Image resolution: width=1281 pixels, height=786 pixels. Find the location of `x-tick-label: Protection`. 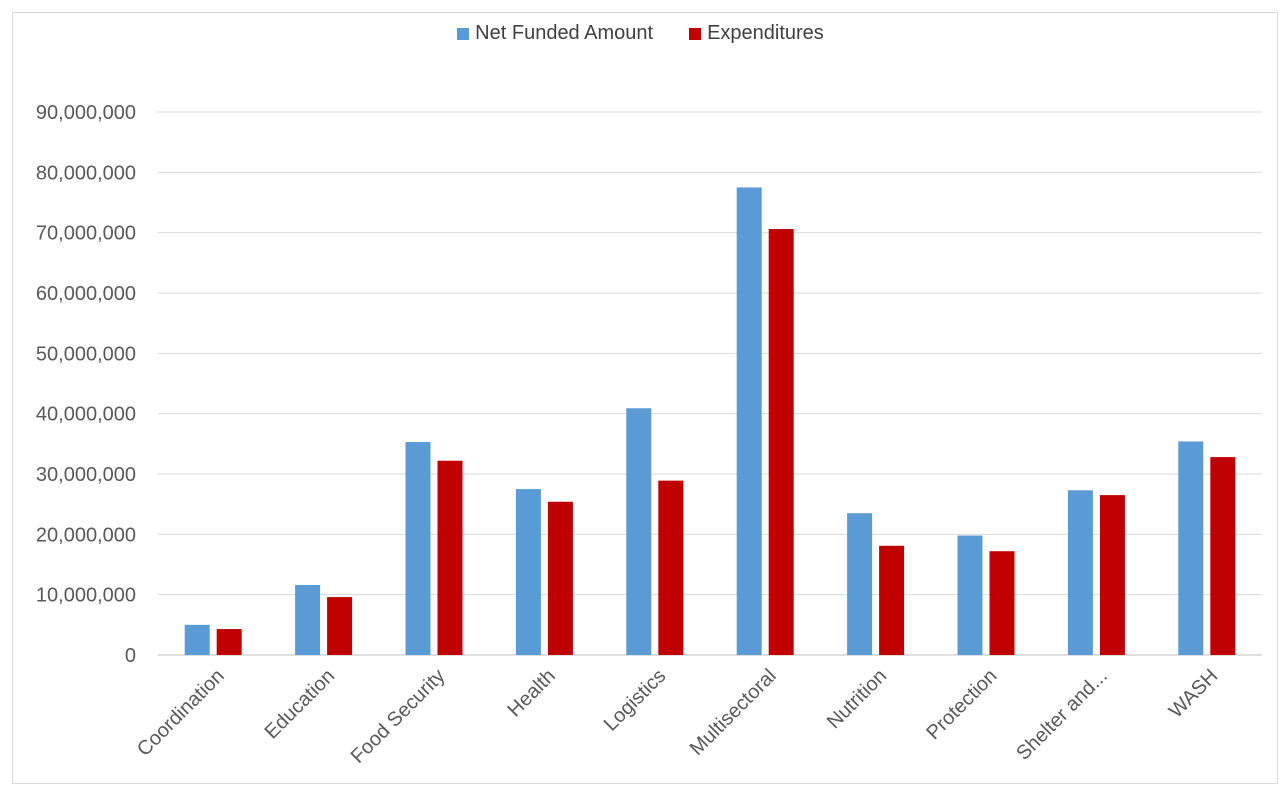

x-tick-label: Protection is located at coordinates (961, 704).